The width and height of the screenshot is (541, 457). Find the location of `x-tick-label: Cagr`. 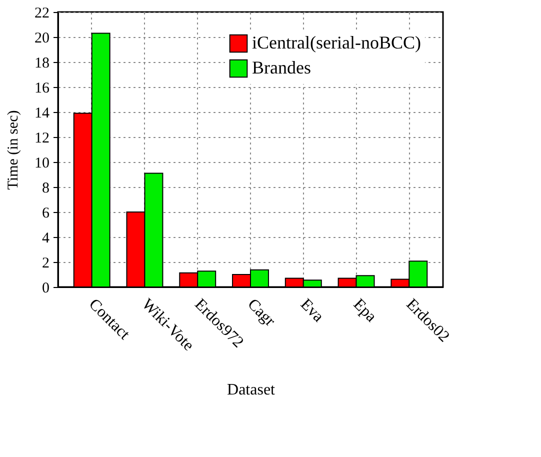

x-tick-label: Cagr is located at coordinates (261, 313).